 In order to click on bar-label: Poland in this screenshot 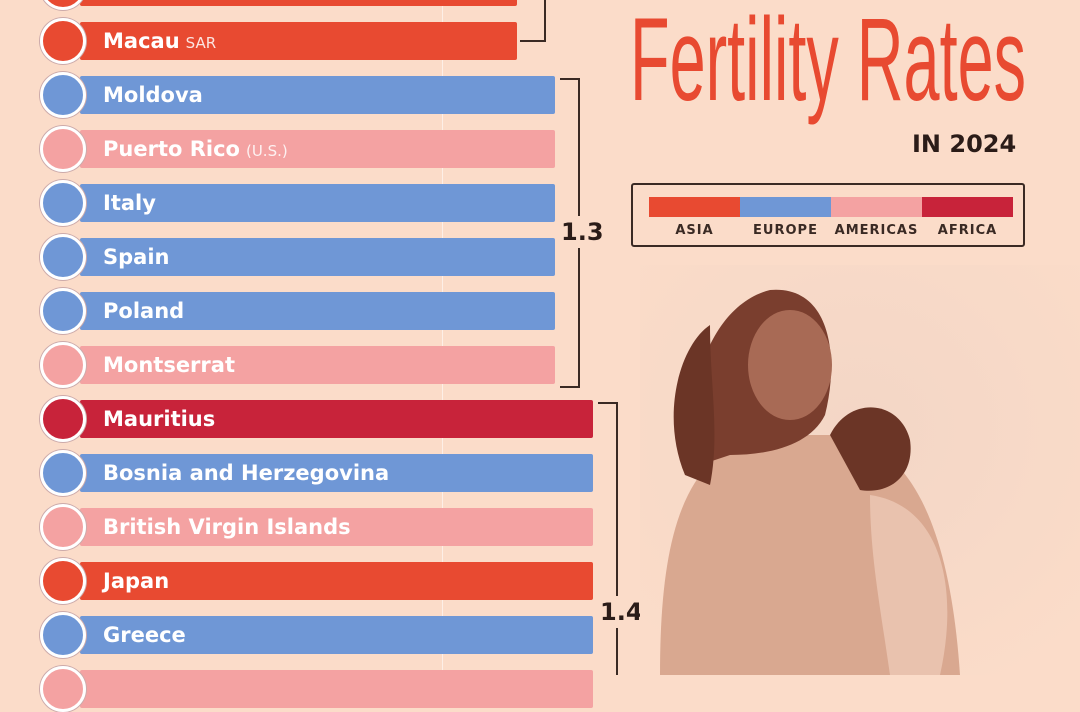, I will do `click(143, 311)`.